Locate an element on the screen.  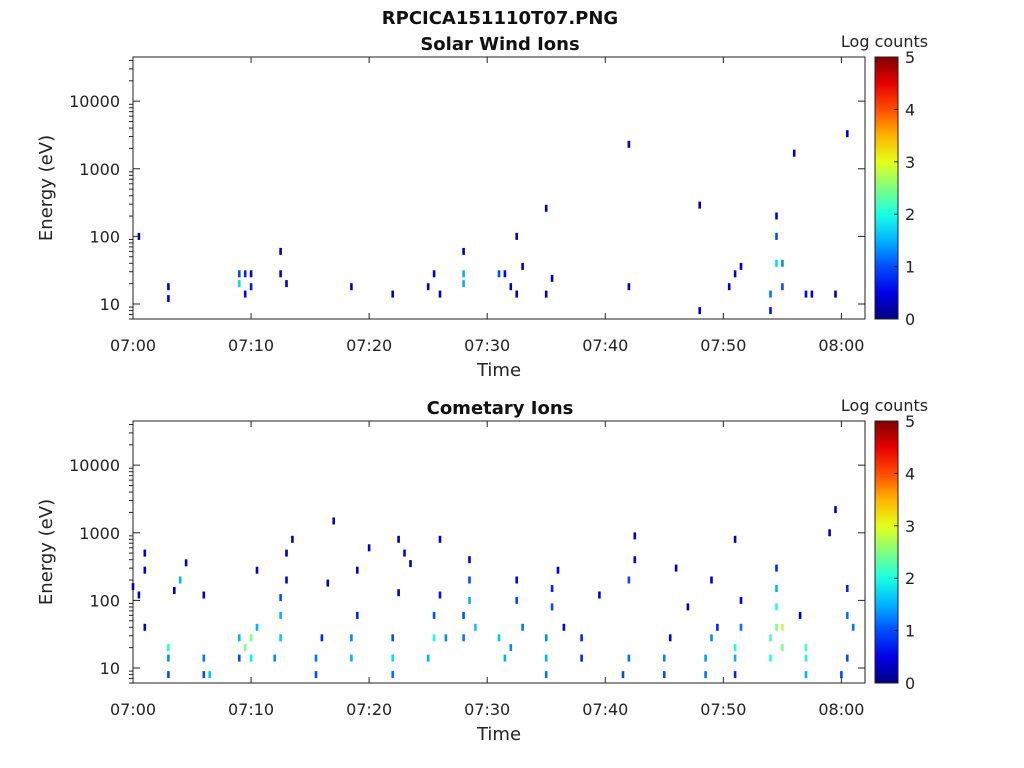
x-tick-label: 07:30 is located at coordinates (487, 709).